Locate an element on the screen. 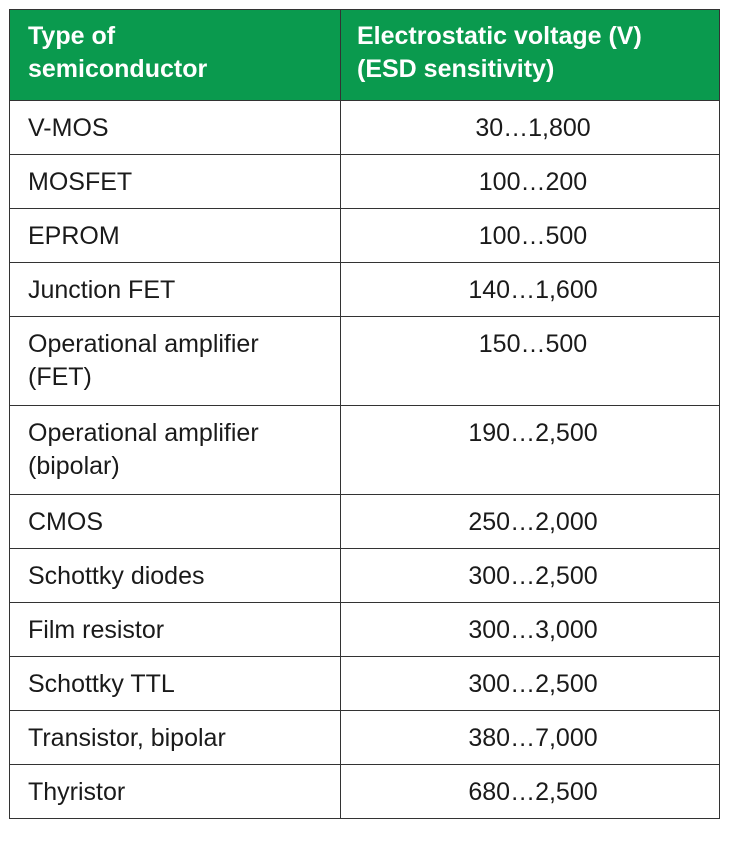  table-row: Transistor, bipolar 380…7,000 is located at coordinates (364, 737).